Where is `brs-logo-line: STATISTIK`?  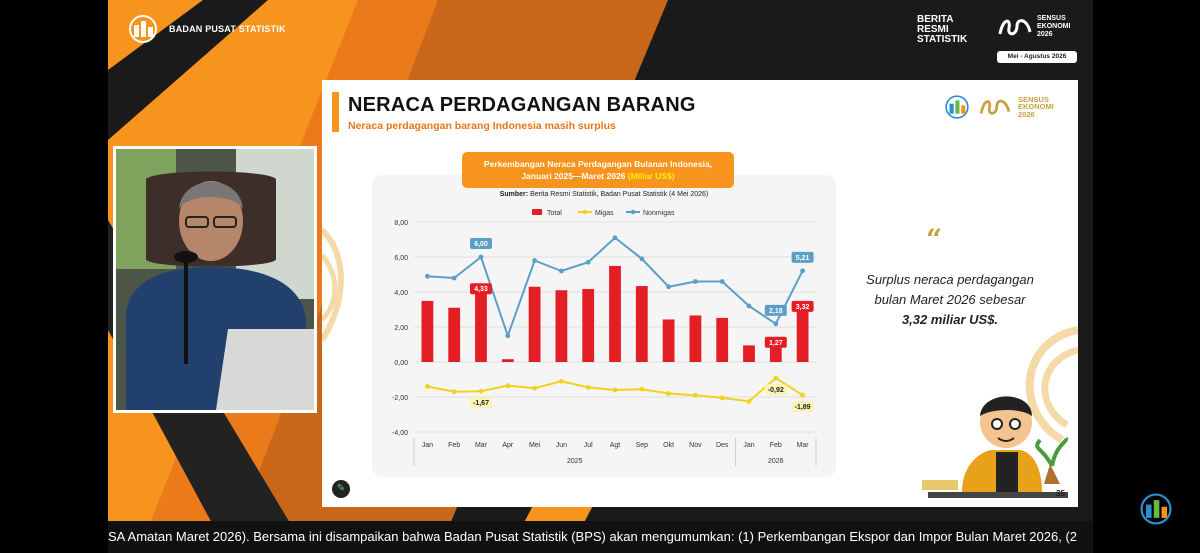 brs-logo-line: STATISTIK is located at coordinates (942, 39).